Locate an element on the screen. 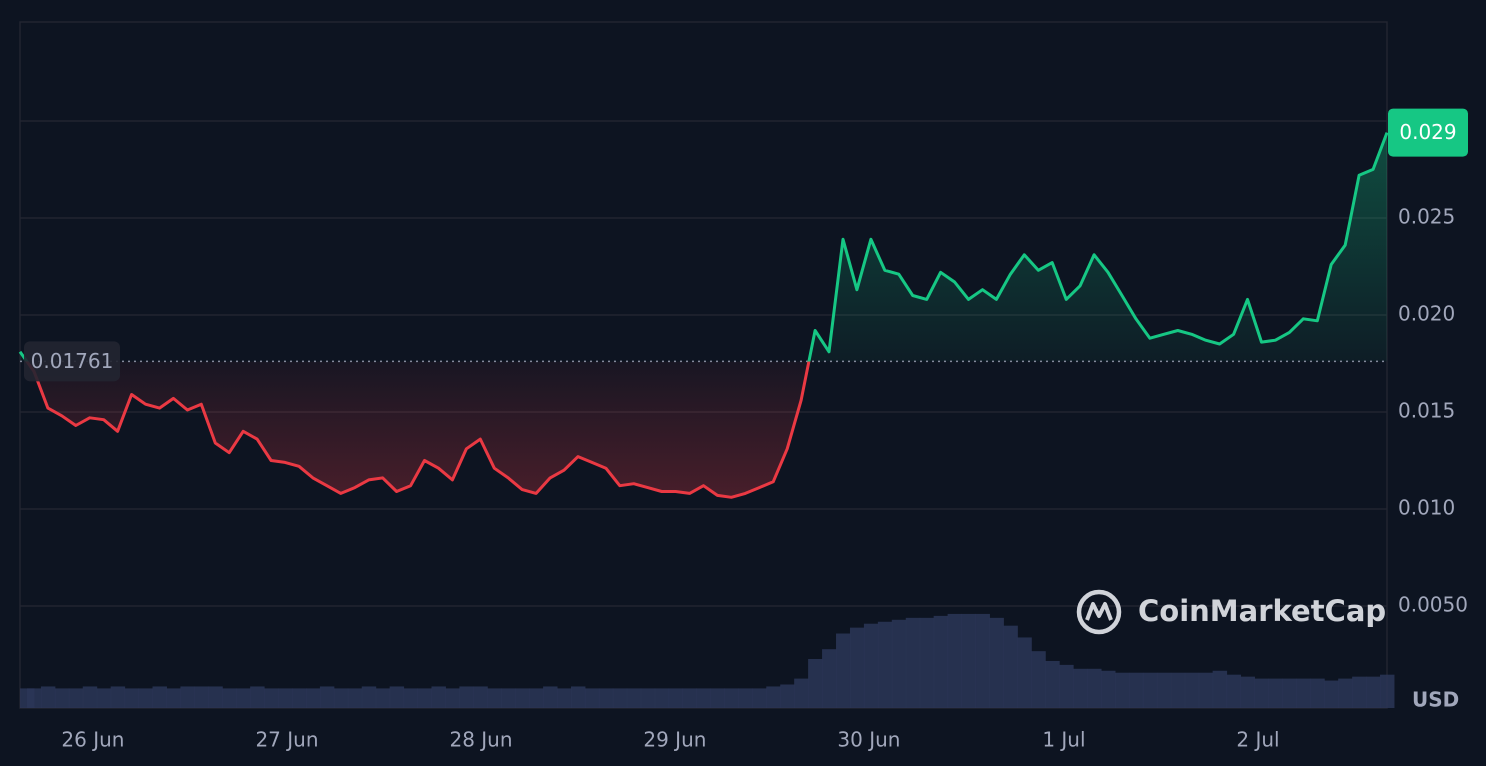  x-tick-label: 28 Jun is located at coordinates (480, 740).